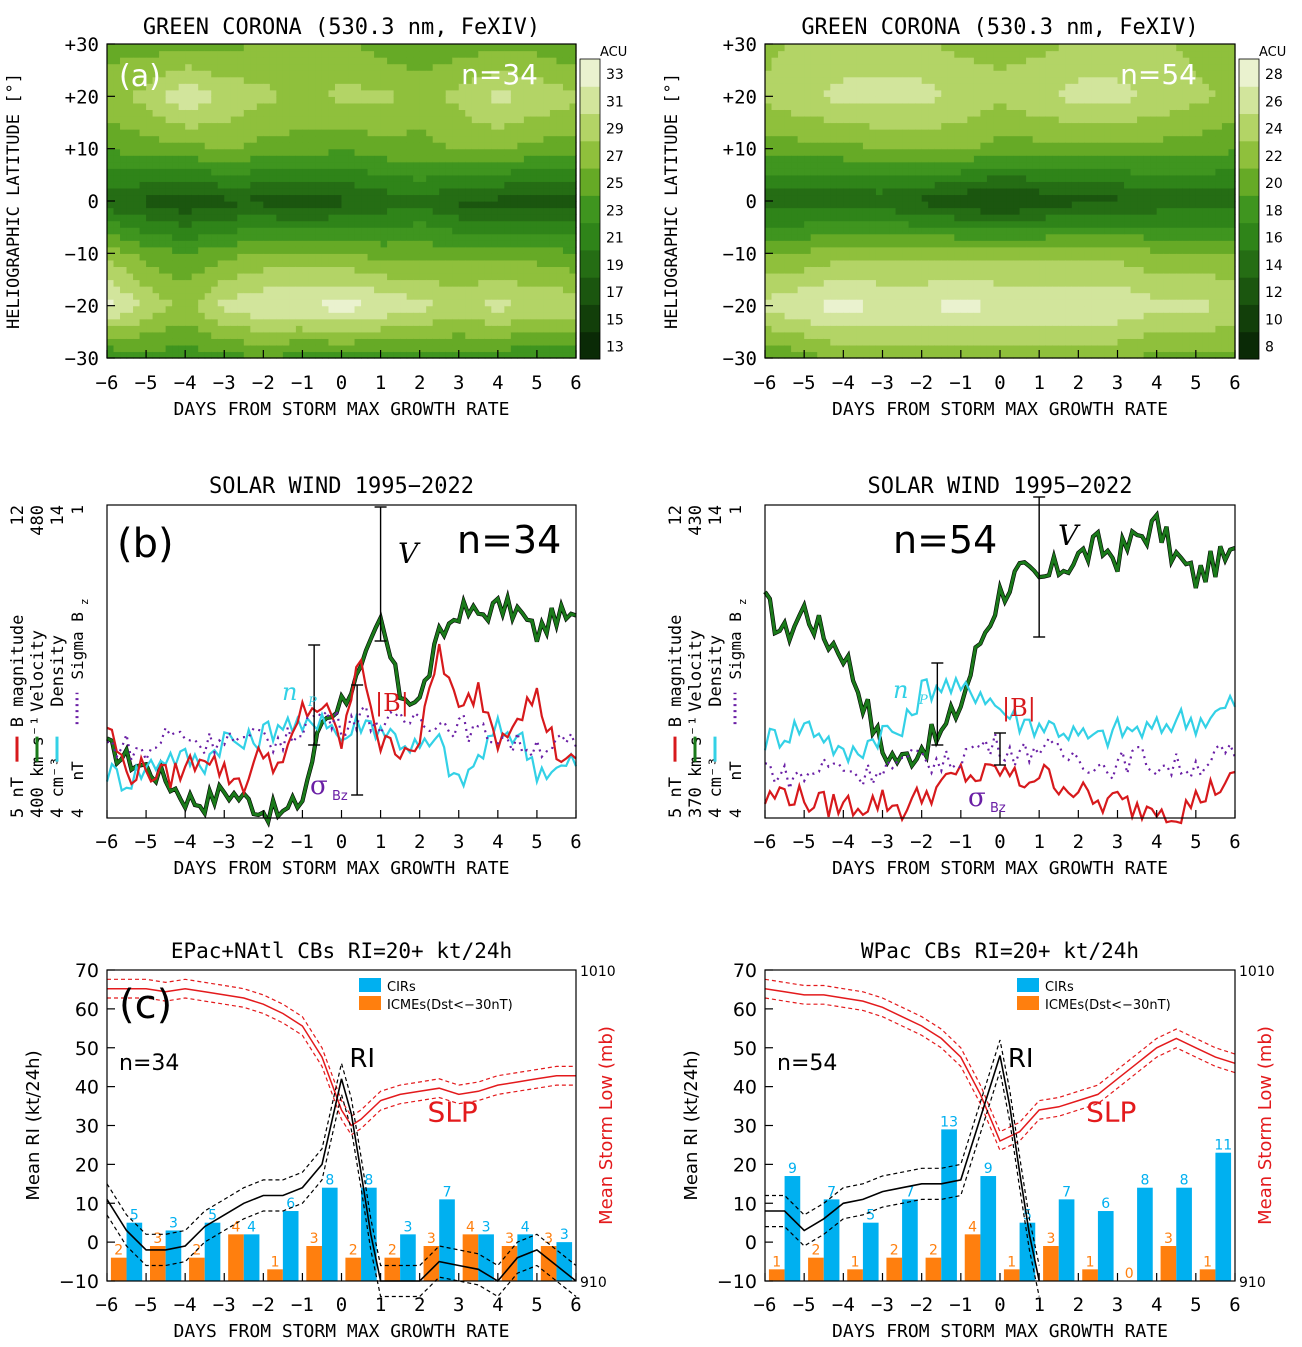  Describe the element at coordinates (590, 345) in the screenshot. I see `colorbar-swatch` at that location.